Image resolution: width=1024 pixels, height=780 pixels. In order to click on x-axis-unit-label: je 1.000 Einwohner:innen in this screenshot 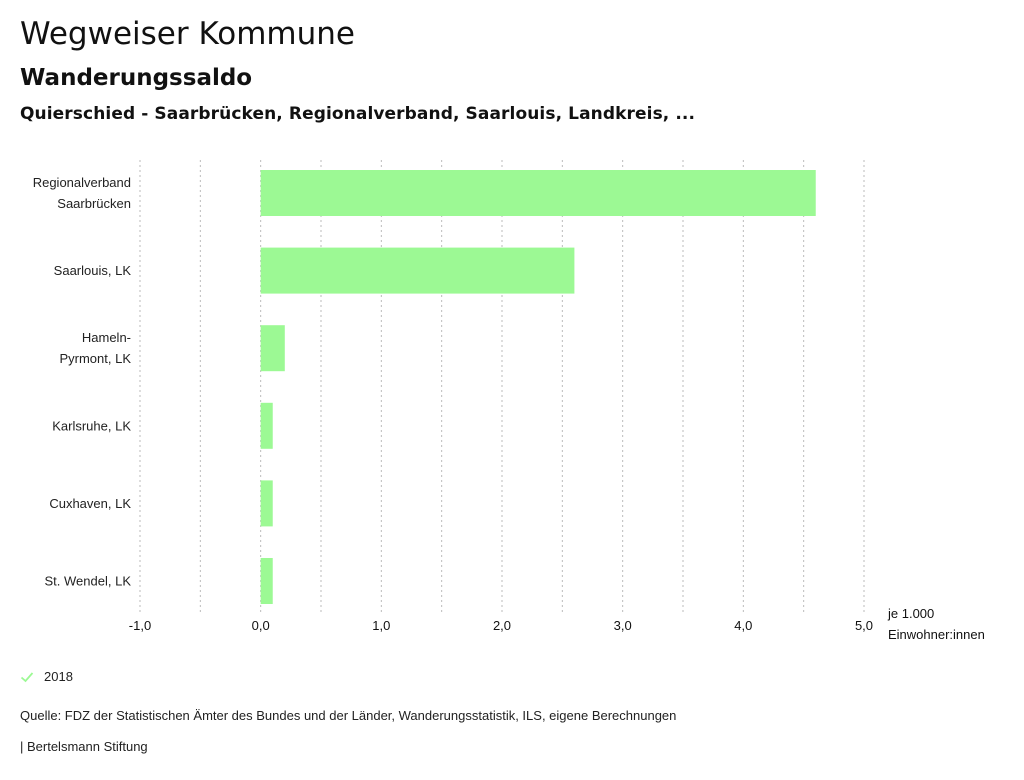, I will do `click(936, 624)`.